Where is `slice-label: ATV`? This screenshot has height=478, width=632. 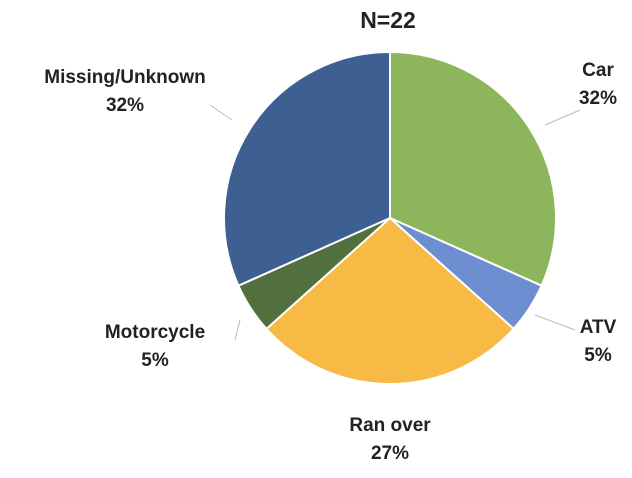 slice-label: ATV is located at coordinates (598, 327).